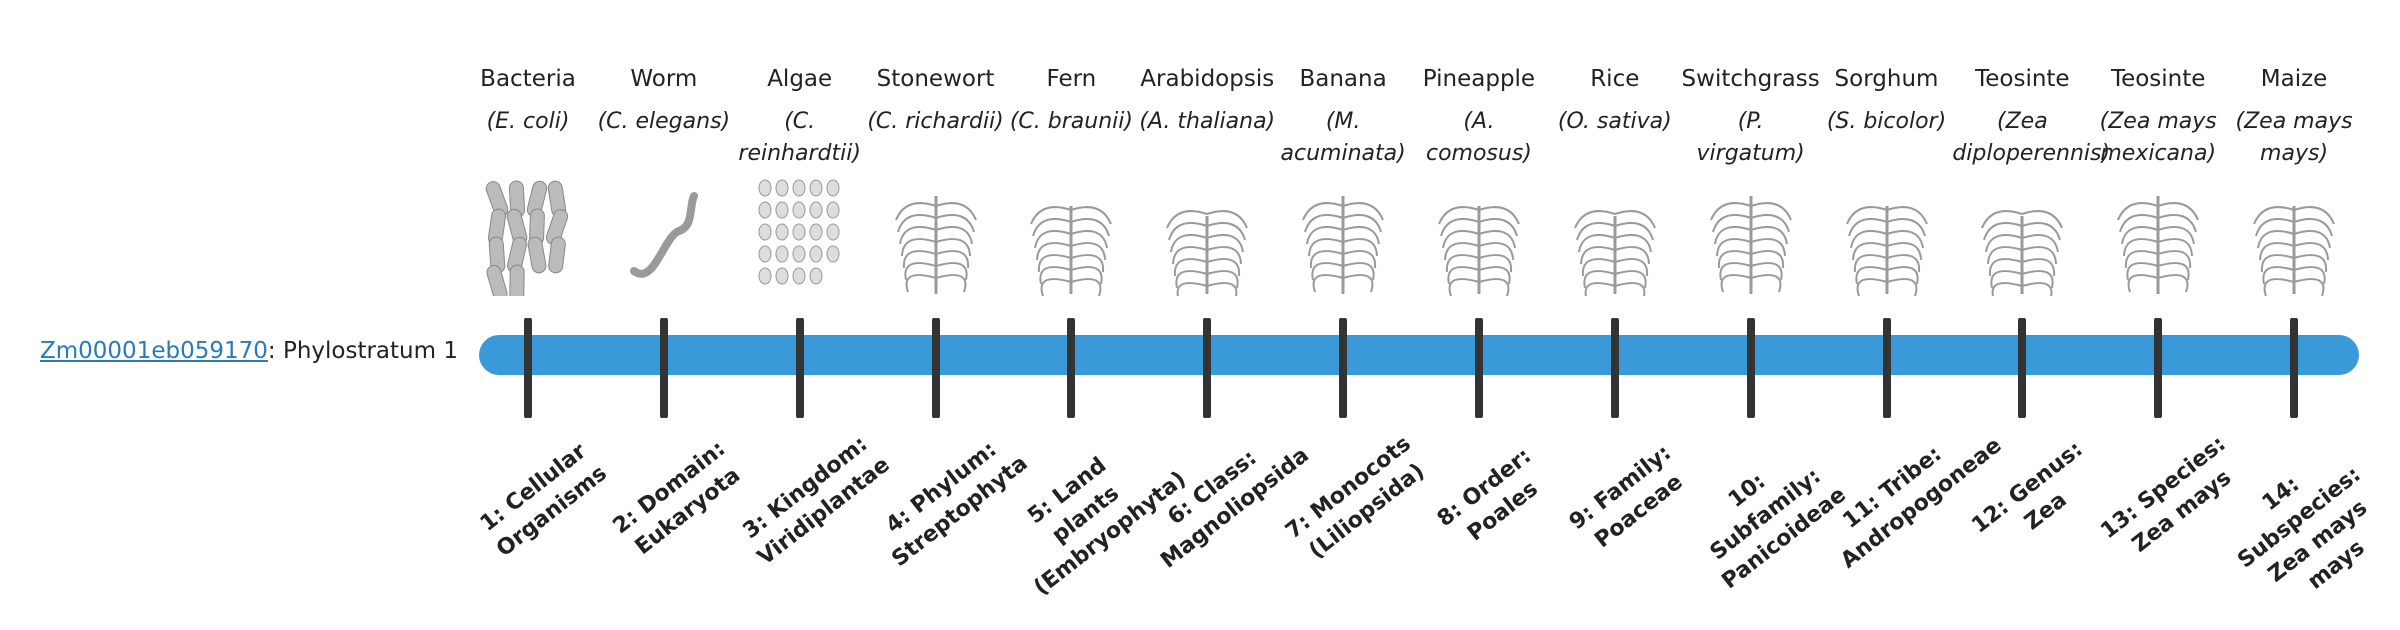  What do you see at coordinates (543, 500) in the screenshot?
I see `stratum-label: 1: Cellular Organisms` at bounding box center [543, 500].